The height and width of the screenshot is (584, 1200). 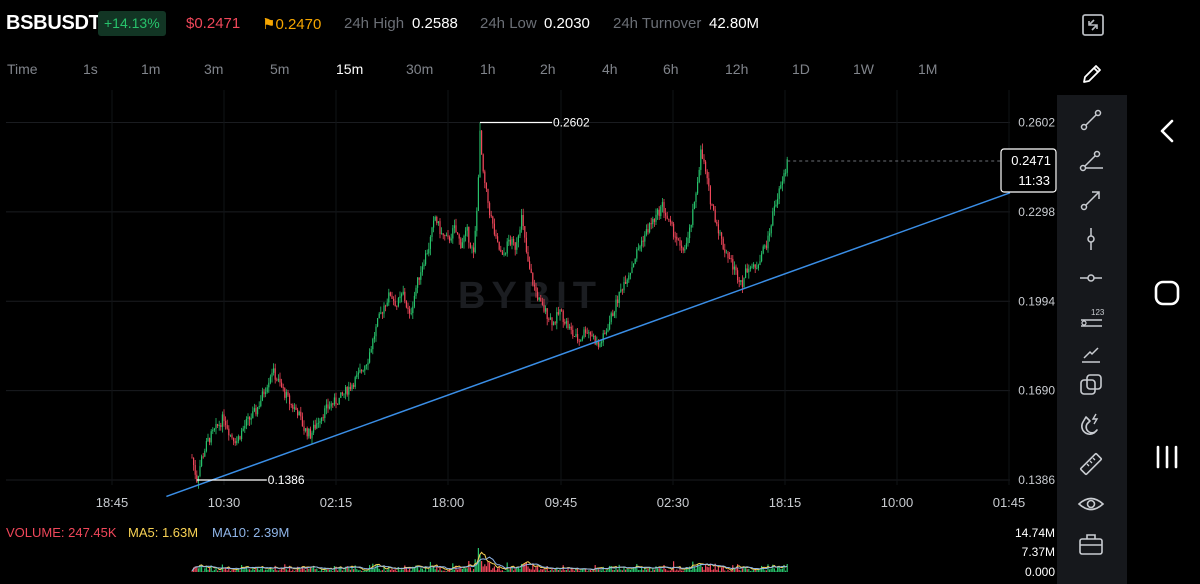 I want to click on ruler-icon, so click(x=1091, y=464).